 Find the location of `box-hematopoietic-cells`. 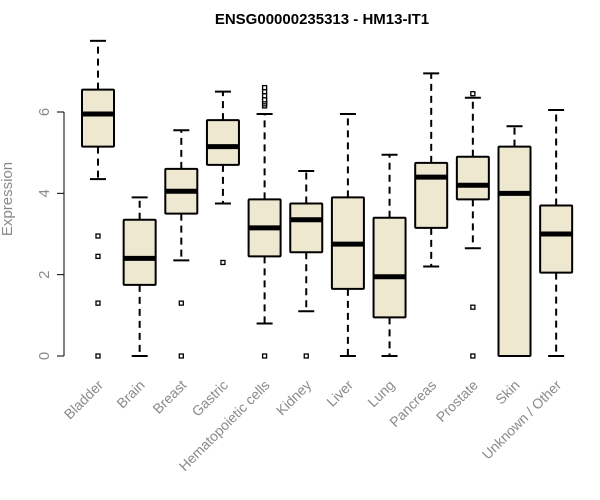

box-hematopoietic-cells is located at coordinates (264, 221).